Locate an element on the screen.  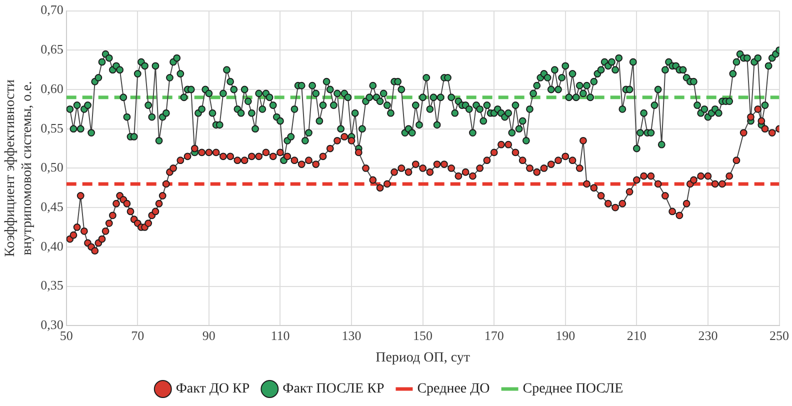
x-axis-title: Период ОП, сут is located at coordinates (423, 358).